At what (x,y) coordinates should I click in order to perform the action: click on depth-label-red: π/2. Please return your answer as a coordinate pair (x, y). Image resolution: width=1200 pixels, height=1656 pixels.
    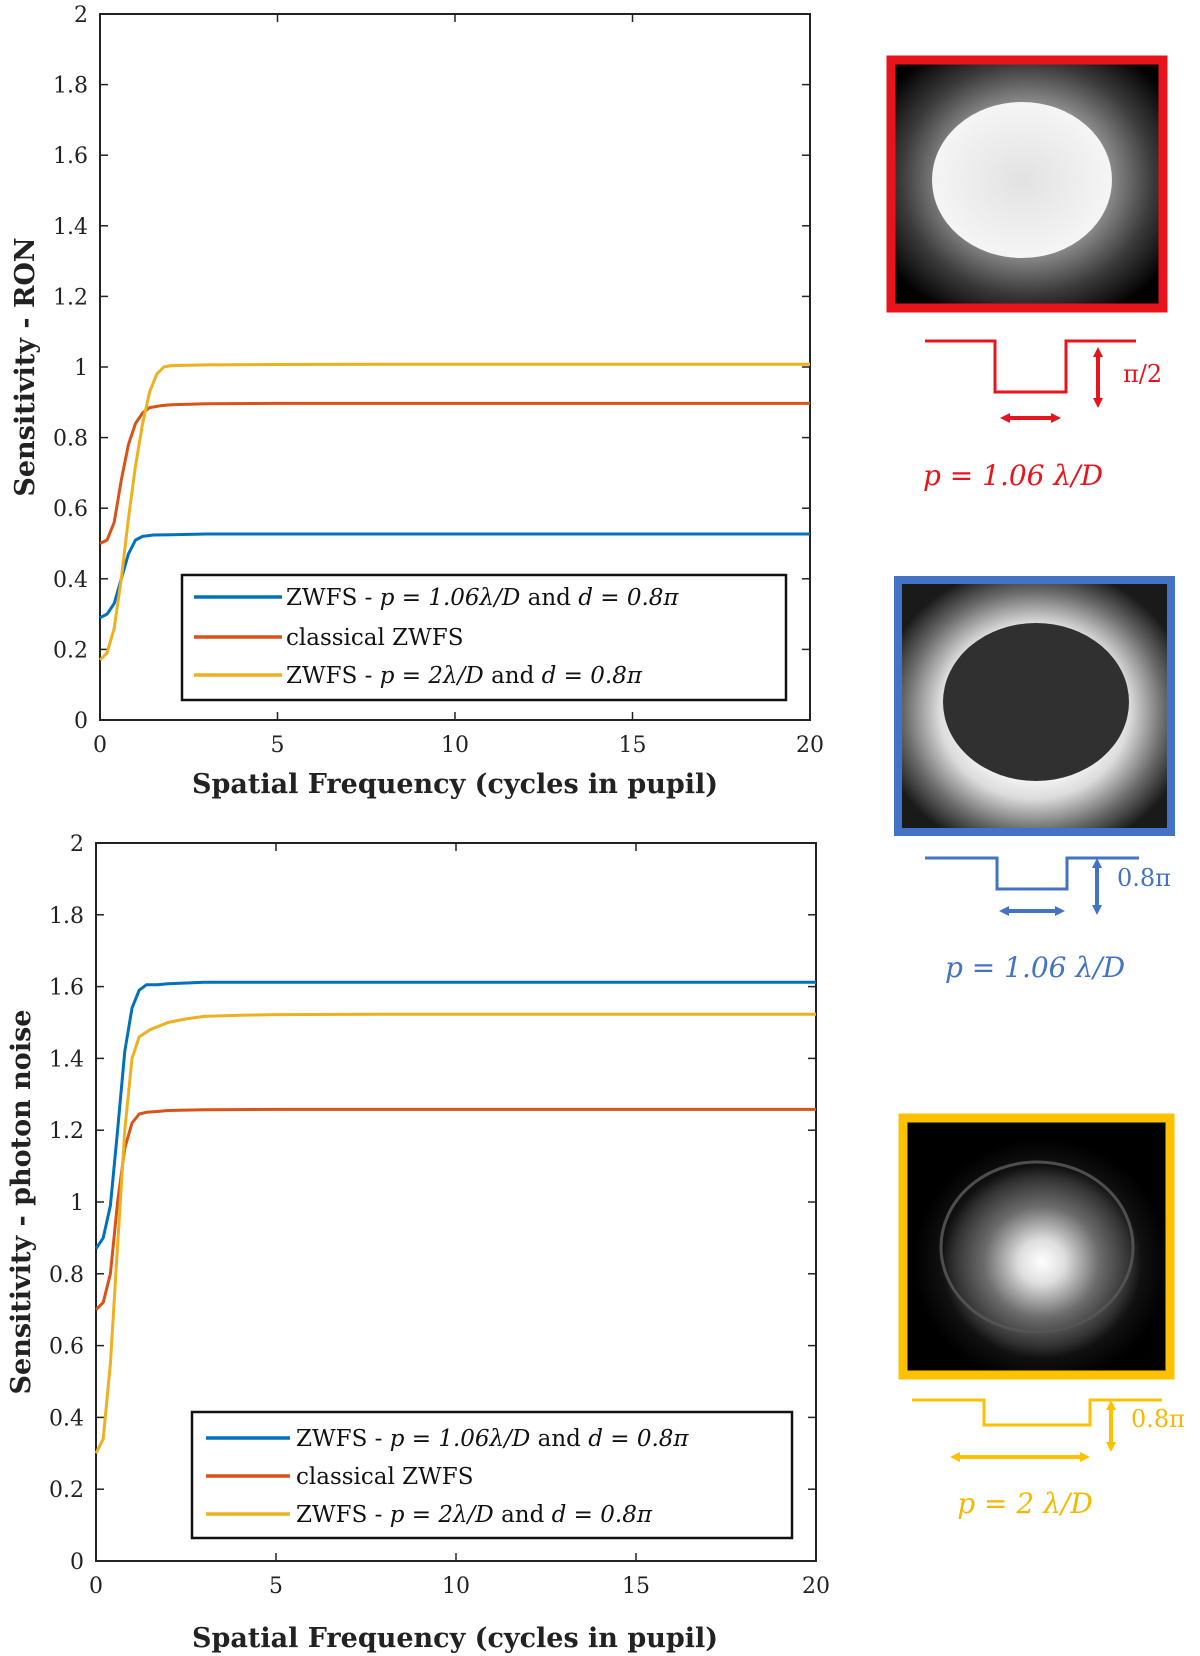
    Looking at the image, I should click on (1142, 374).